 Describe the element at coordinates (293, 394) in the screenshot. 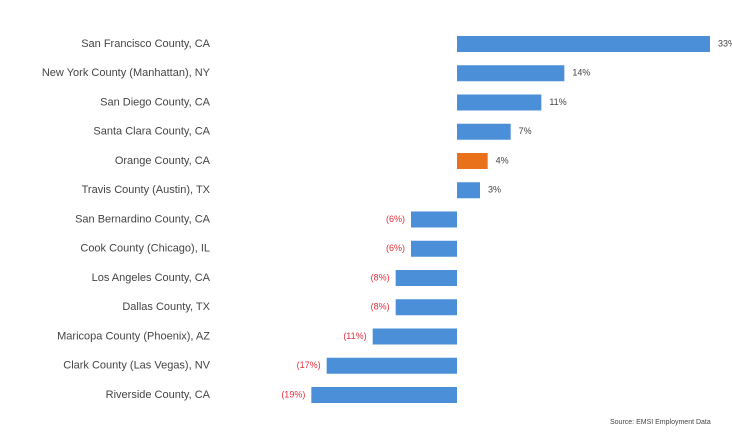

I see `value-label: (19%)` at that location.